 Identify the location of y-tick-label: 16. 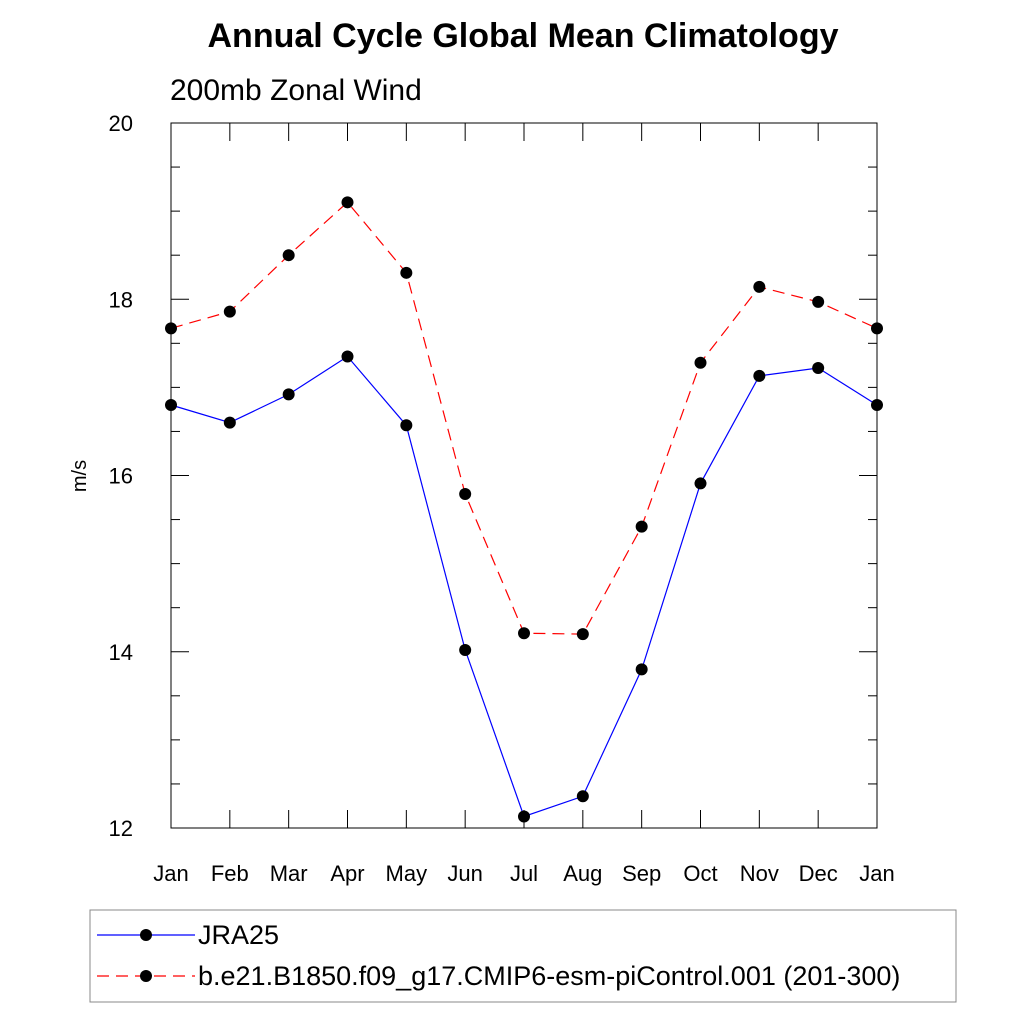
(121, 476).